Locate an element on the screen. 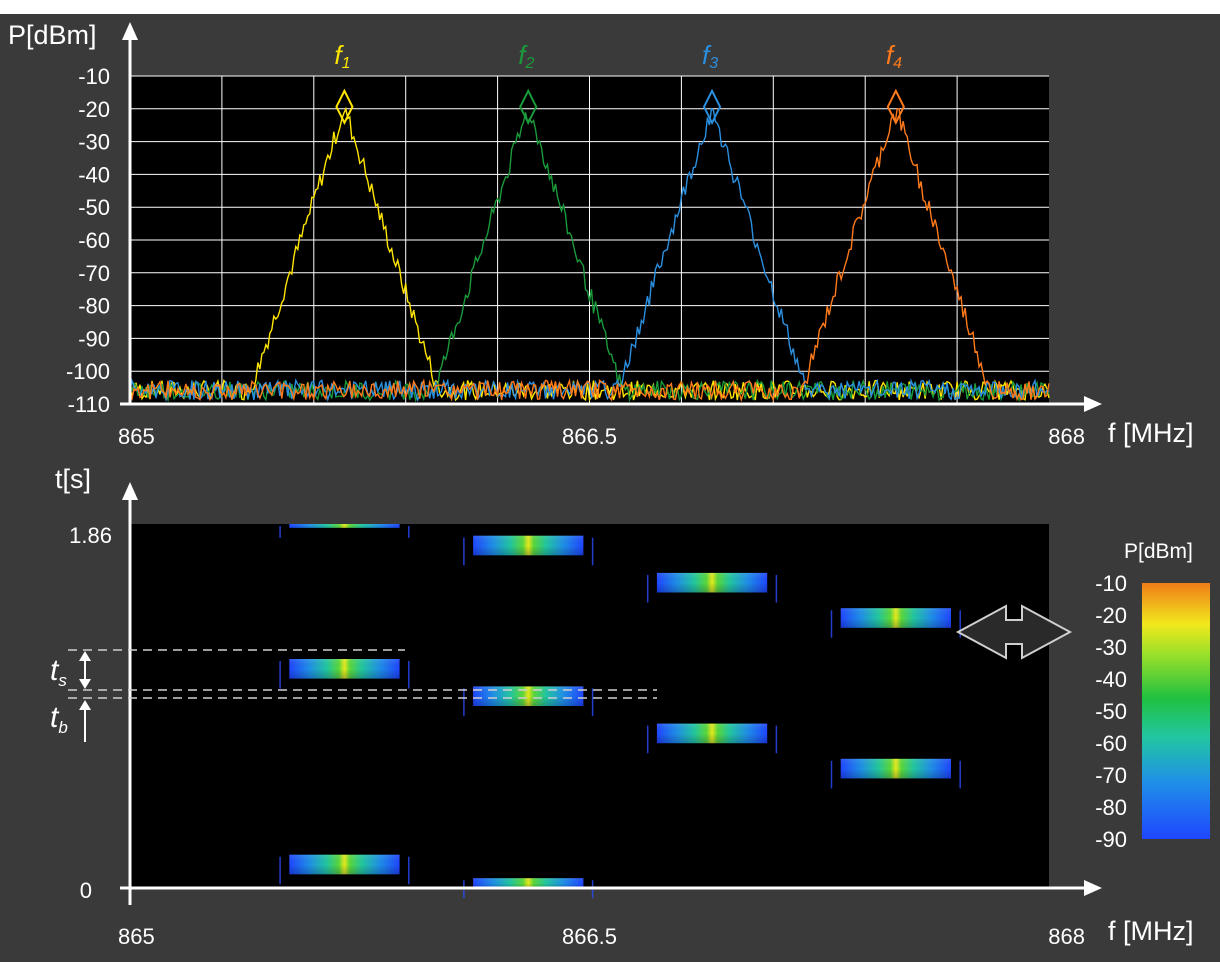 This screenshot has height=962, width=1220. spectrum-y-tick-label: -100 is located at coordinates (88, 371).